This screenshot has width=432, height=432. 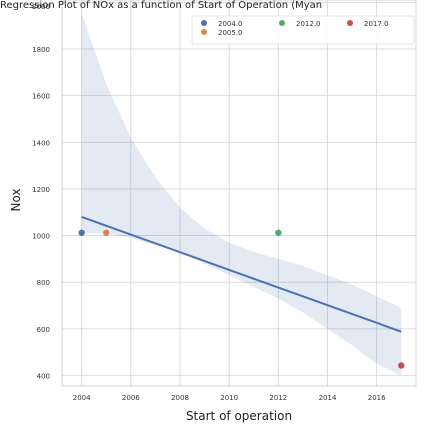 I want to click on x-tick-label-2008: 2008, so click(x=180, y=398).